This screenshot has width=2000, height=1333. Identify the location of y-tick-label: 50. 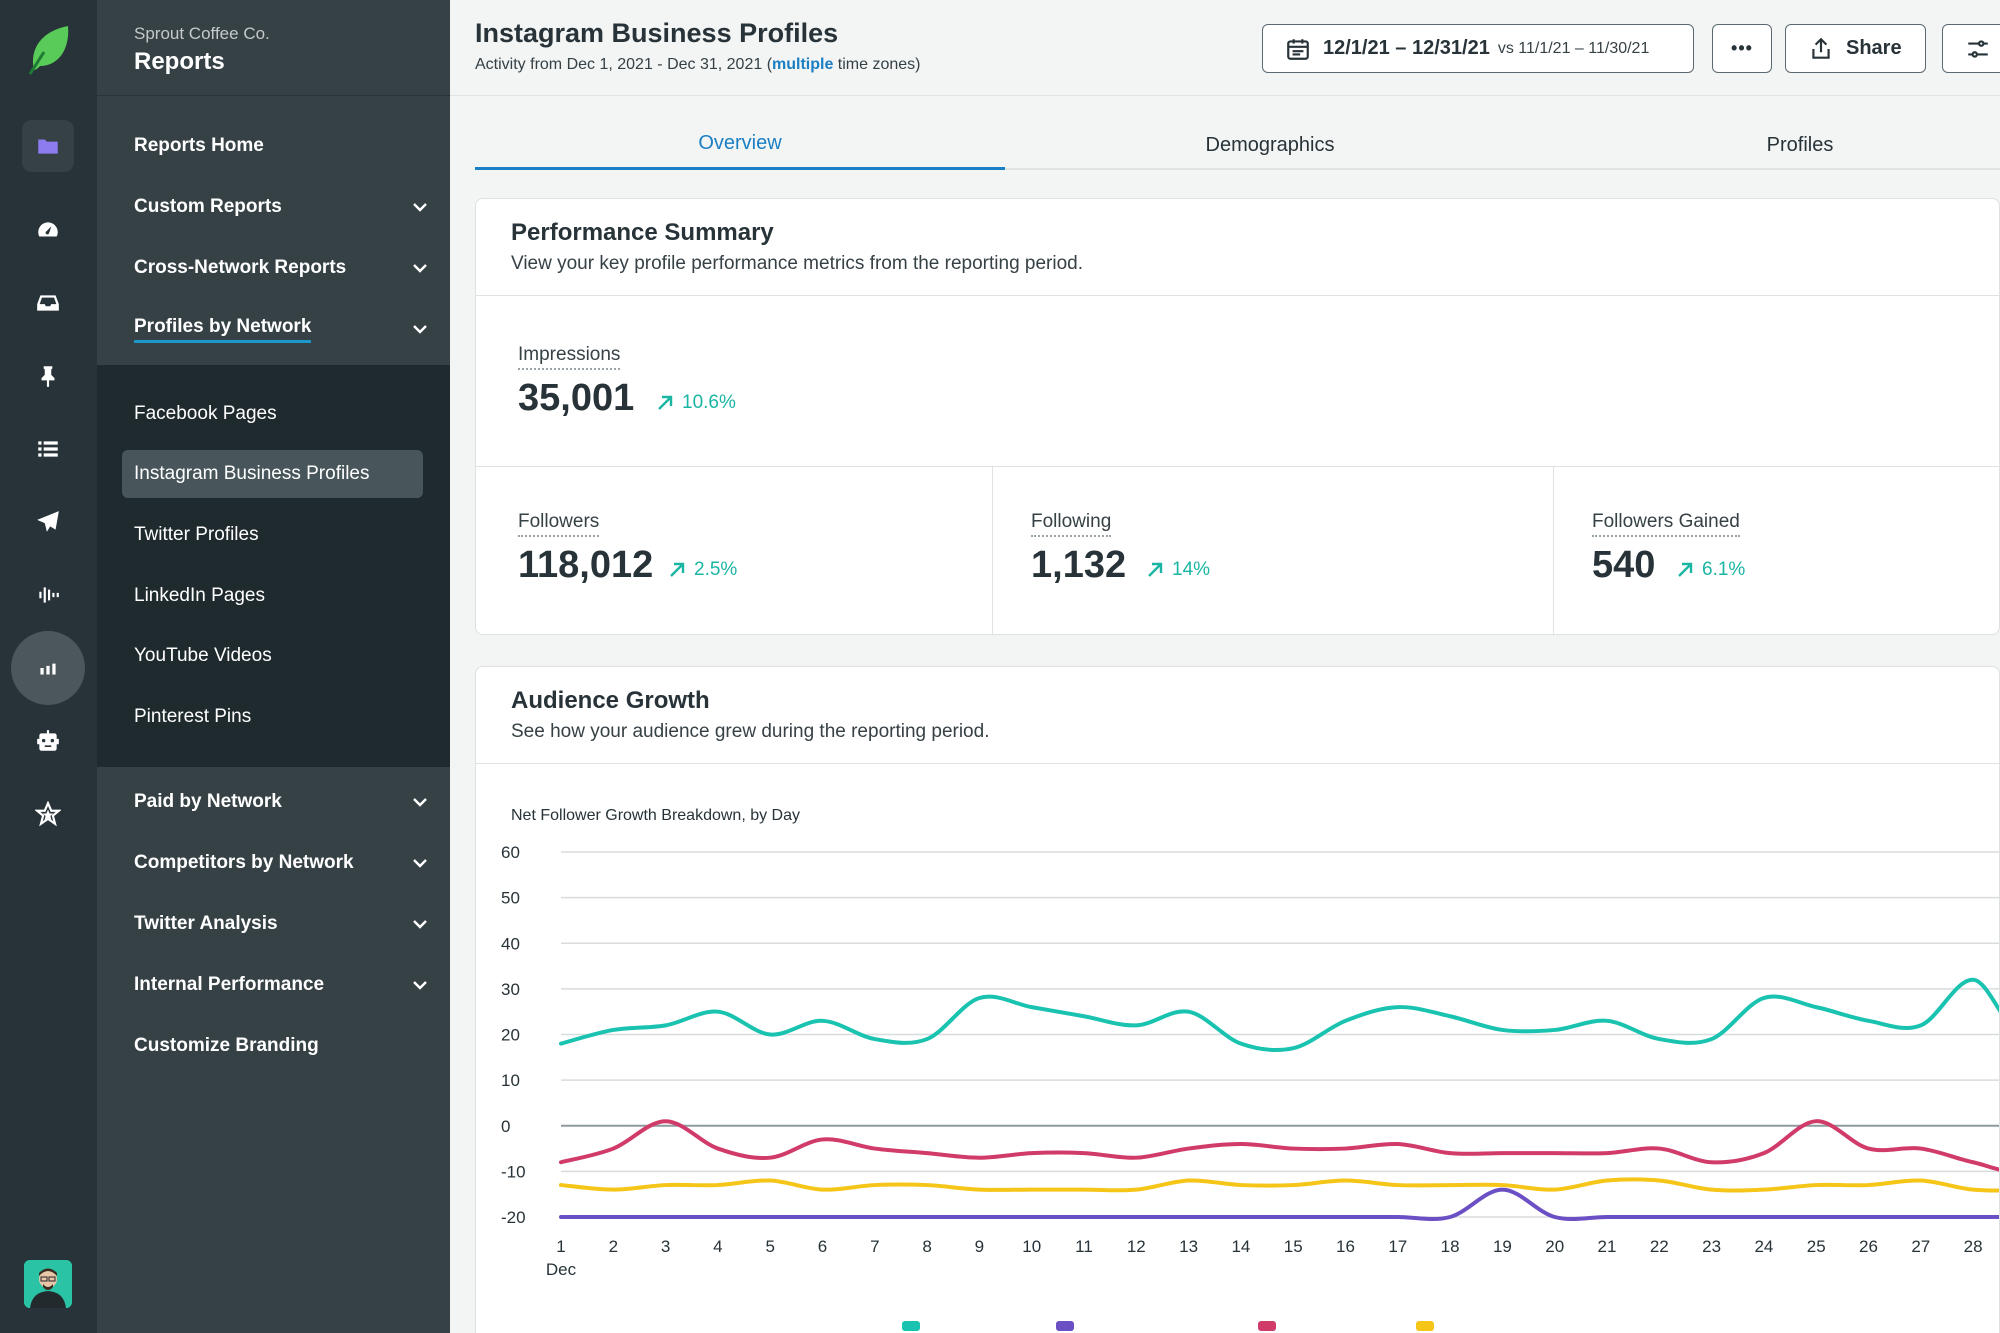
(510, 898).